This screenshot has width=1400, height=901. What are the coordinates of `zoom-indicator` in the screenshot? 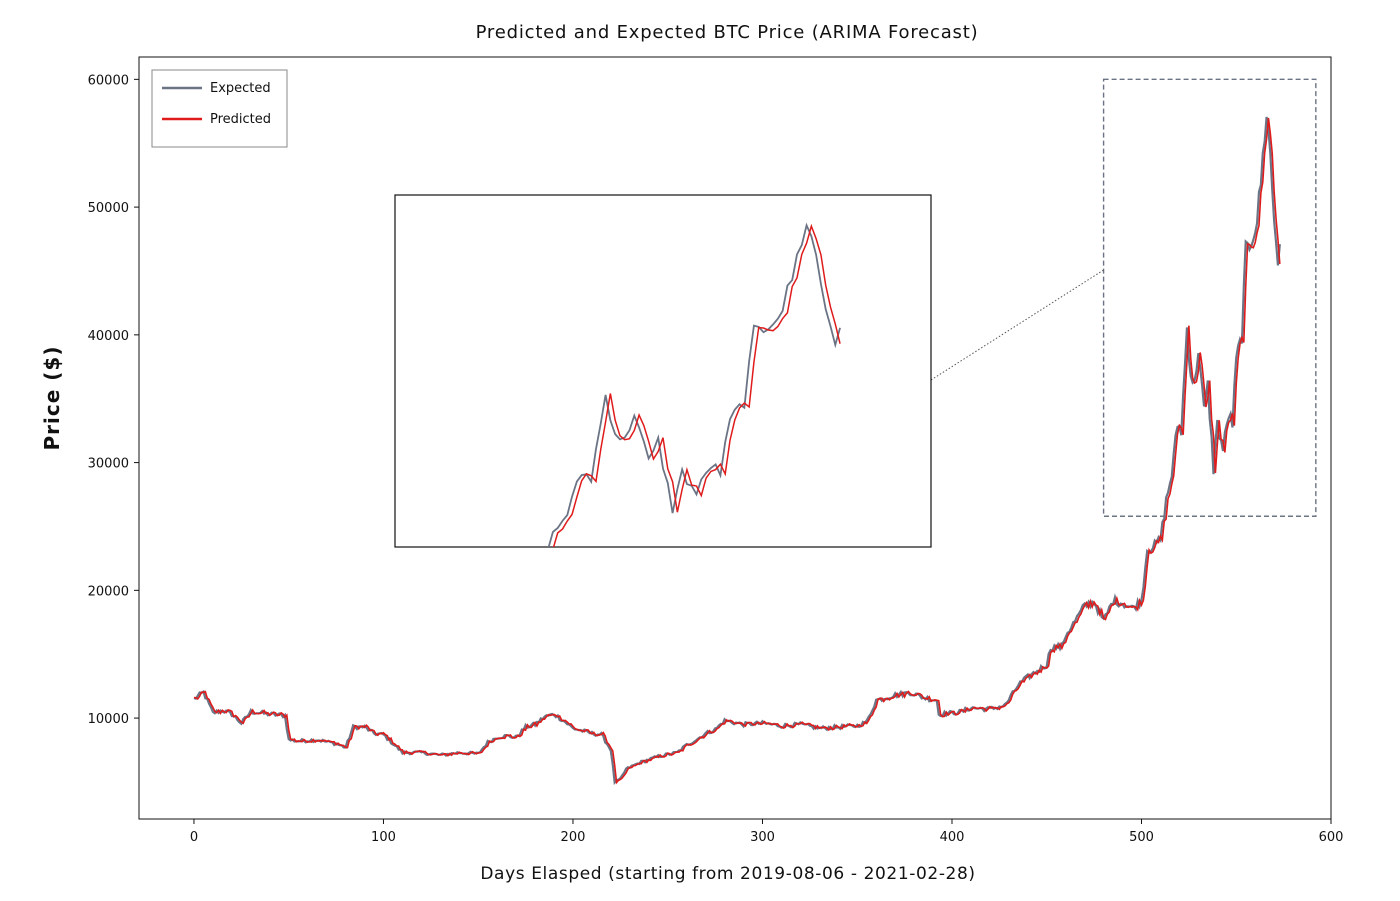 It's located at (1123, 297).